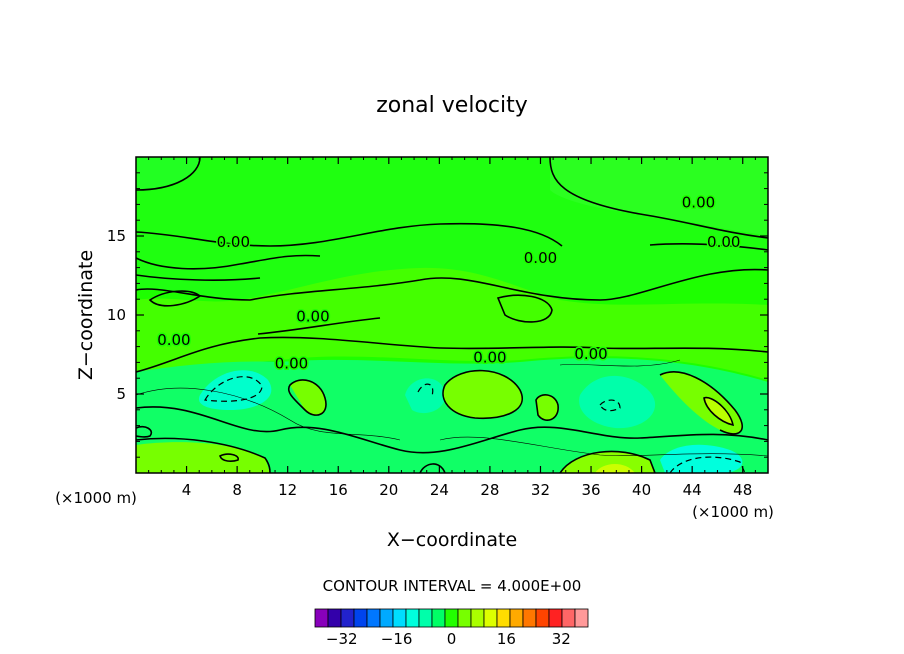 Image resolution: width=904 pixels, height=654 pixels. Describe the element at coordinates (540, 490) in the screenshot. I see `x-tick-label: 32` at that location.